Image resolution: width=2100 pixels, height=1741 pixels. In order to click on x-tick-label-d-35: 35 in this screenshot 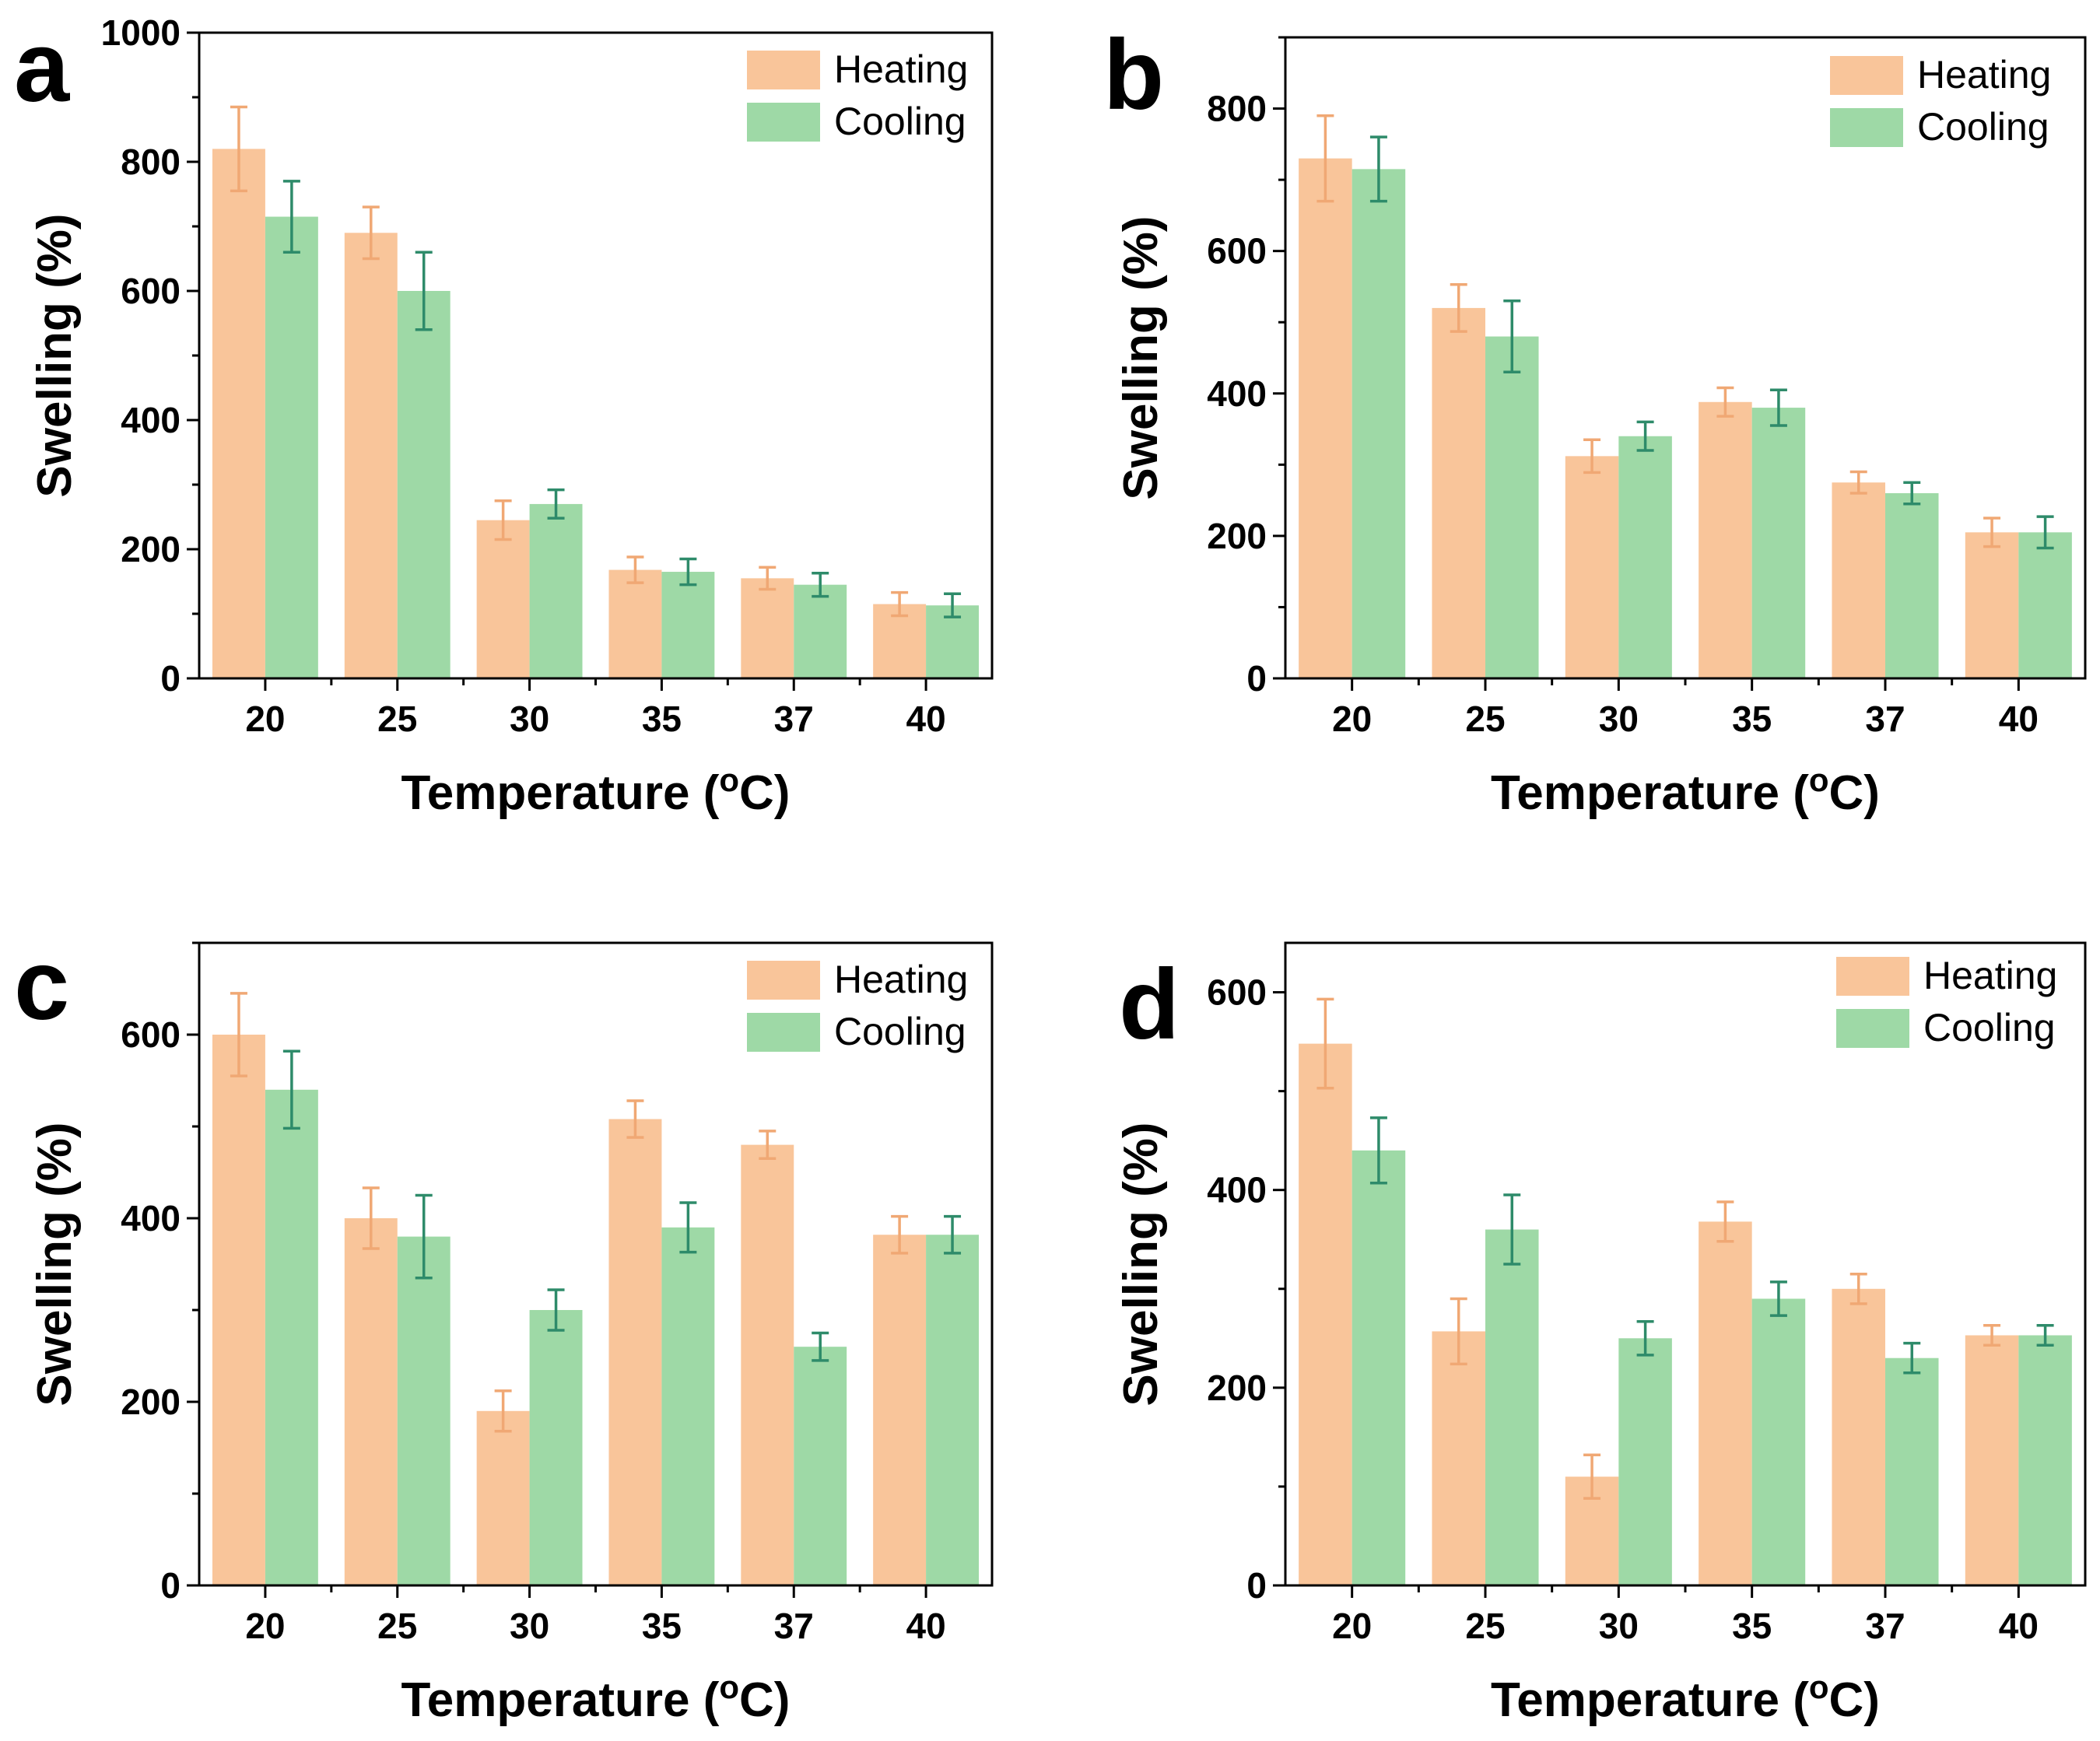, I will do `click(1752, 1626)`.